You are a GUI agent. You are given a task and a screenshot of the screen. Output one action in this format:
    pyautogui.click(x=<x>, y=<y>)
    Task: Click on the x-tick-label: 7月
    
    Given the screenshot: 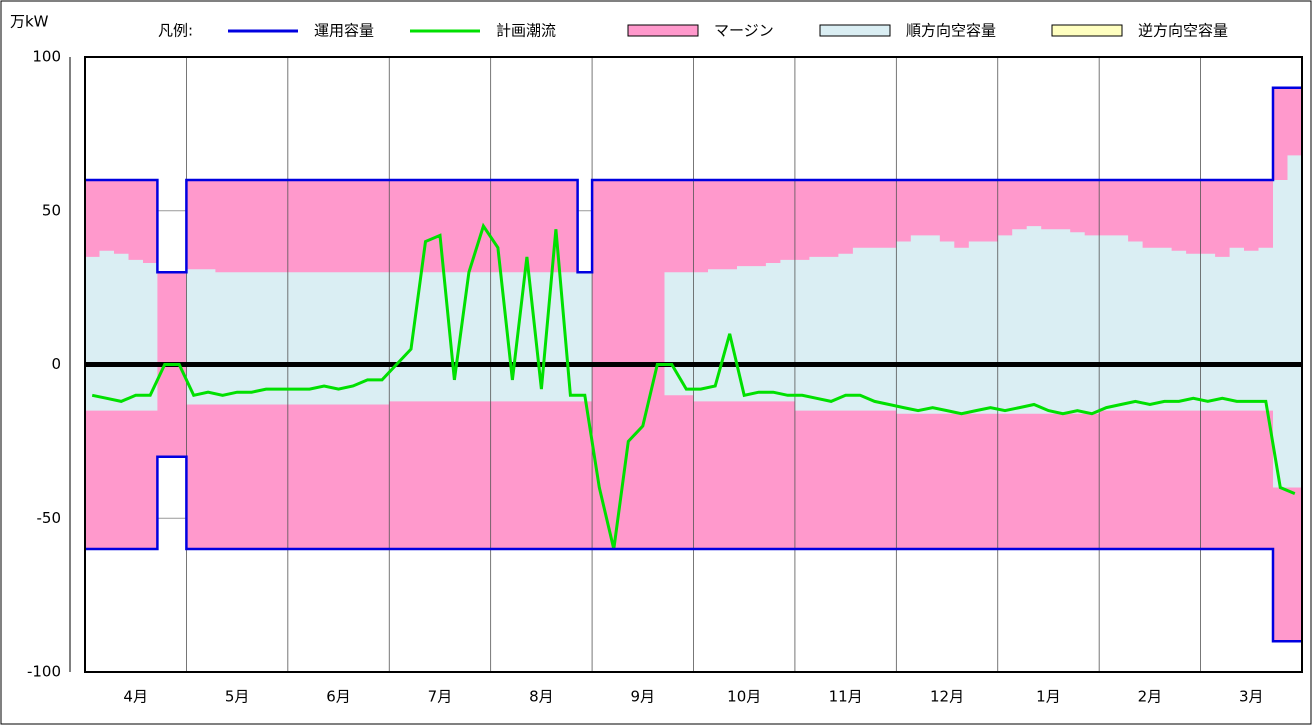 What is the action you would take?
    pyautogui.click(x=440, y=697)
    